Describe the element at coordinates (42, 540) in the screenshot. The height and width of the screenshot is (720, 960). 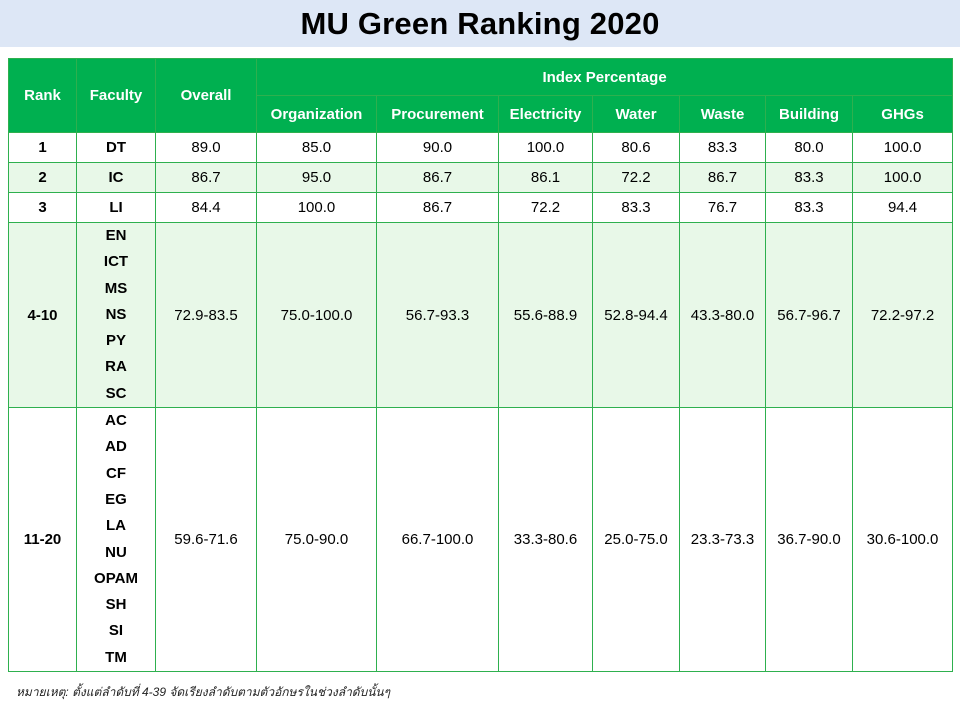
I see `rank-cell: 11-20` at that location.